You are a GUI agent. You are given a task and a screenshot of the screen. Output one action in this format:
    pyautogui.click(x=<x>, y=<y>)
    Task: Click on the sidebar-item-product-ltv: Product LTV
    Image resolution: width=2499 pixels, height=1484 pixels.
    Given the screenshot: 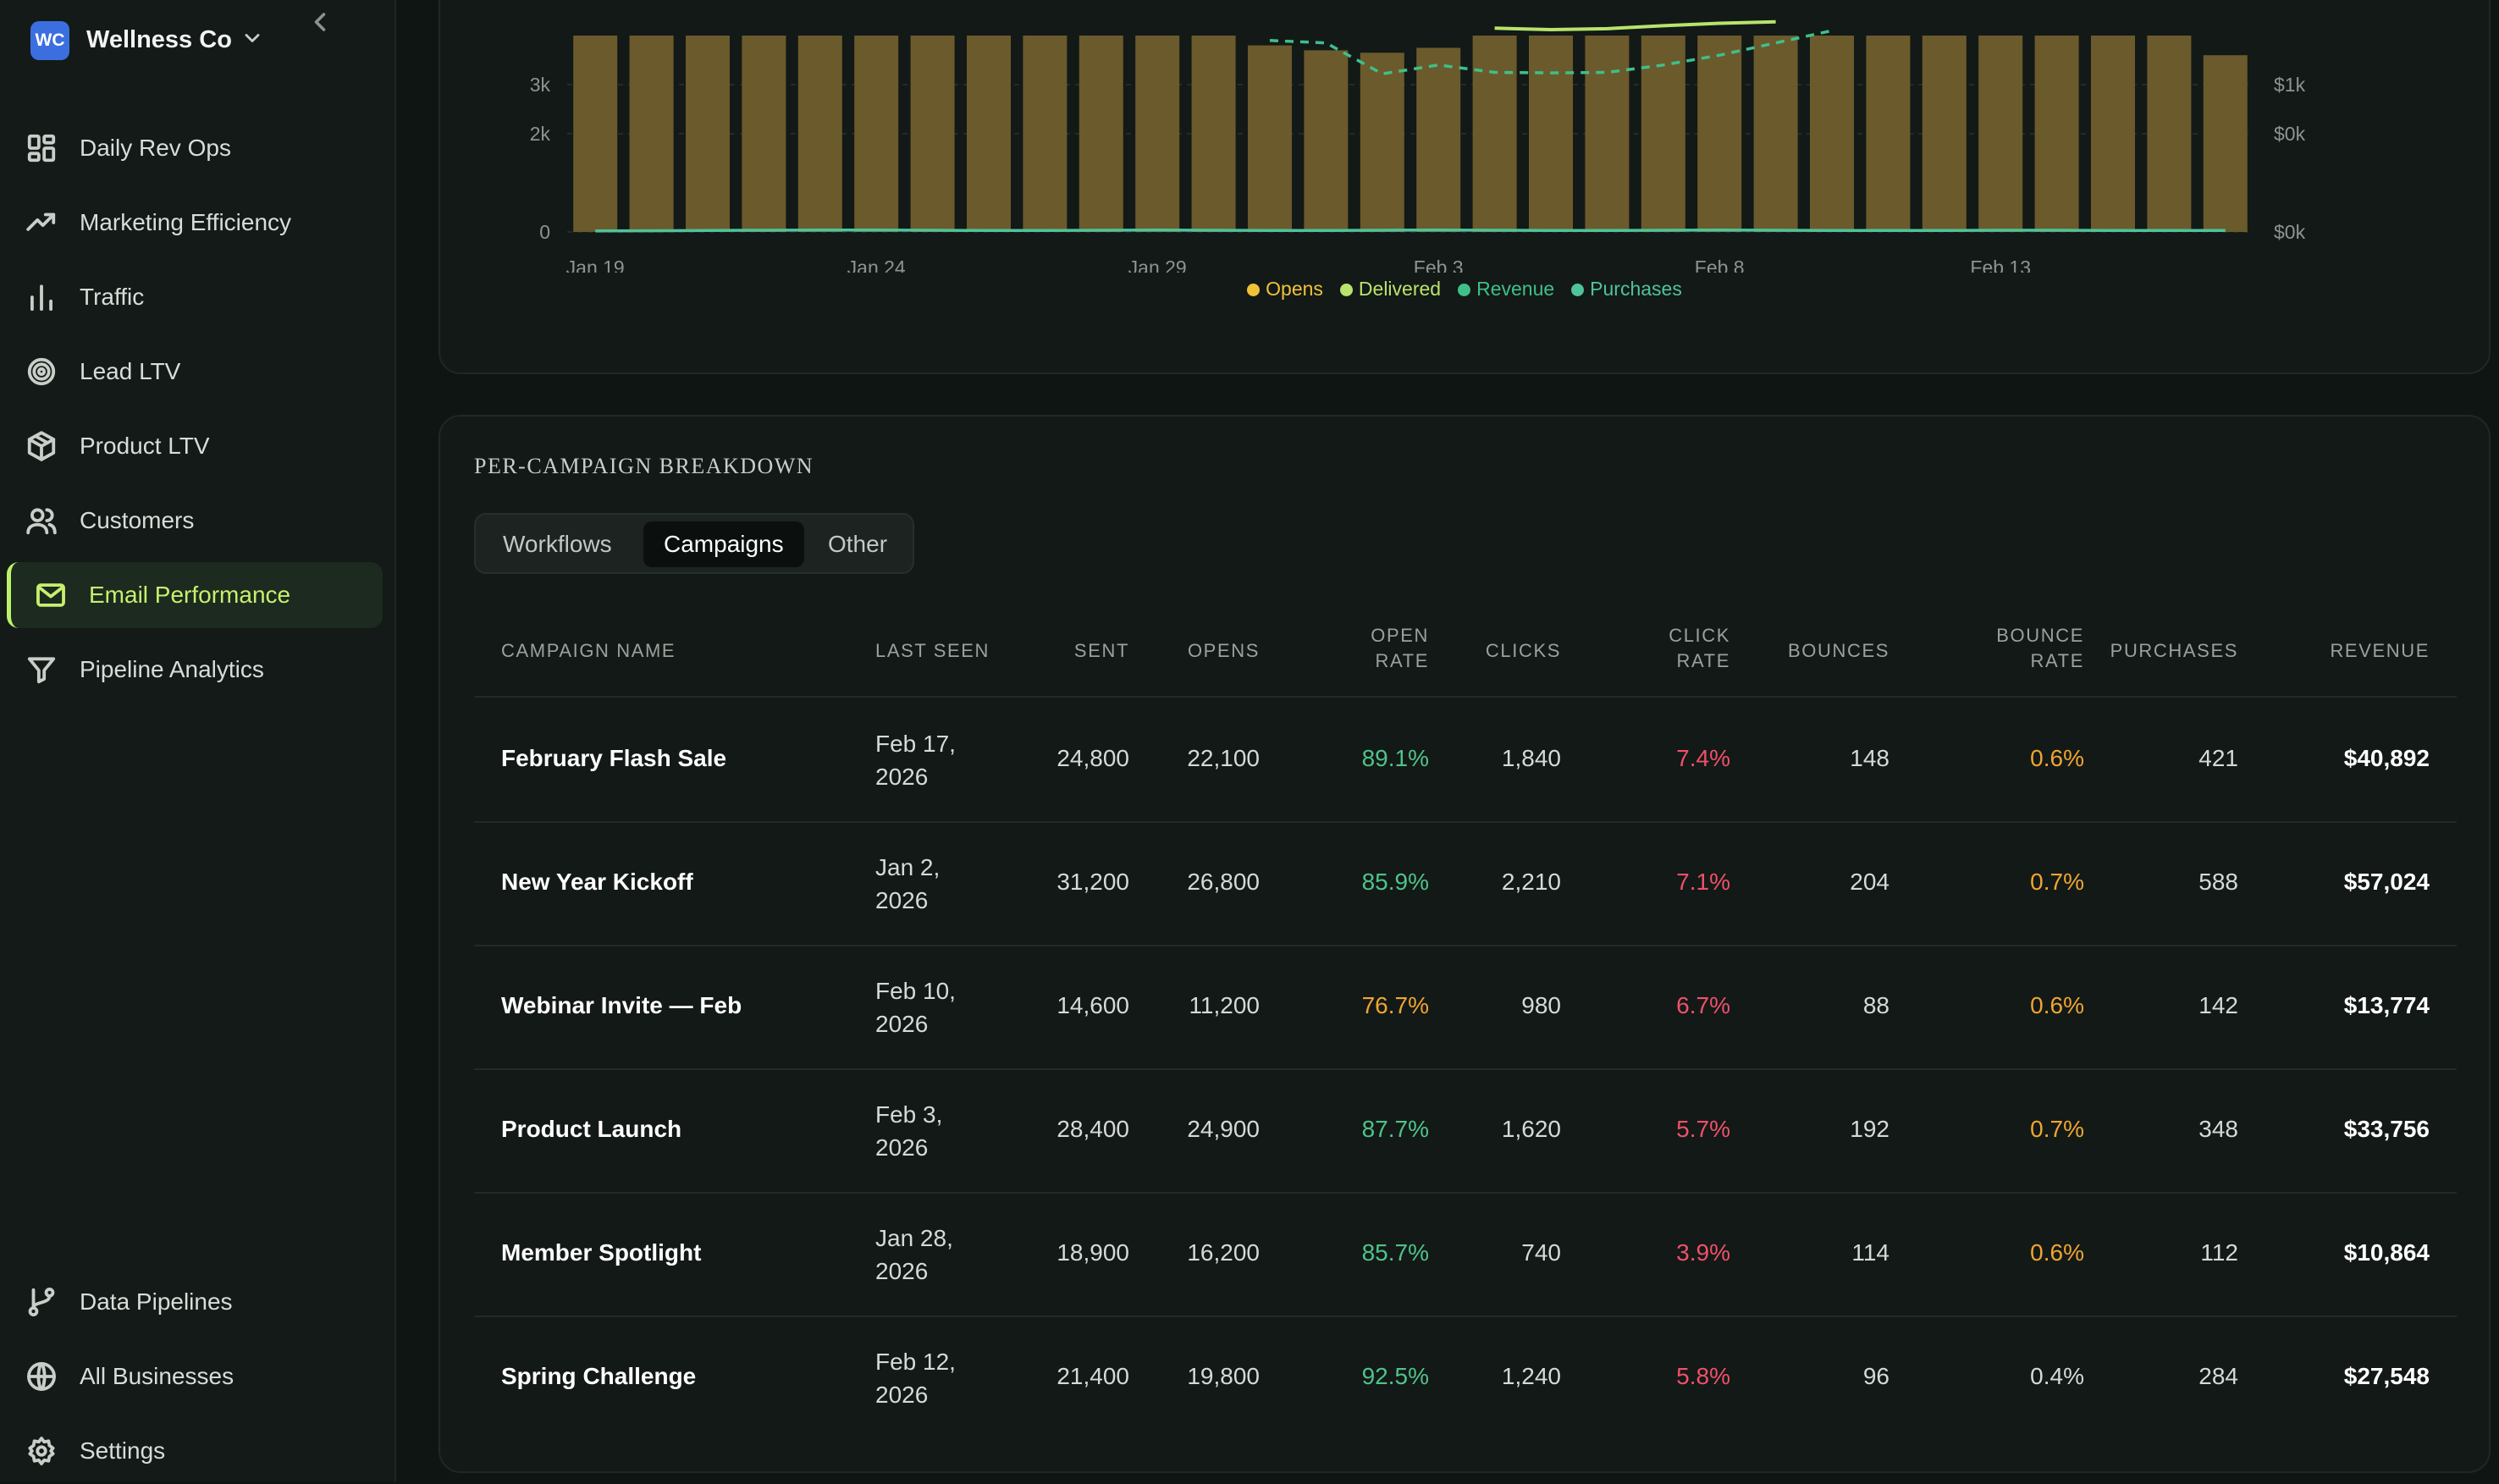 What is the action you would take?
    pyautogui.click(x=195, y=446)
    